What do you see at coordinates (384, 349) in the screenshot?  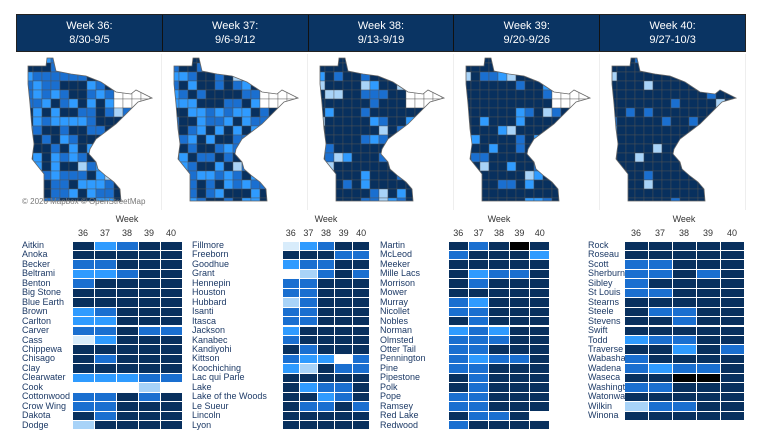 I see `table-row: Traverse` at bounding box center [384, 349].